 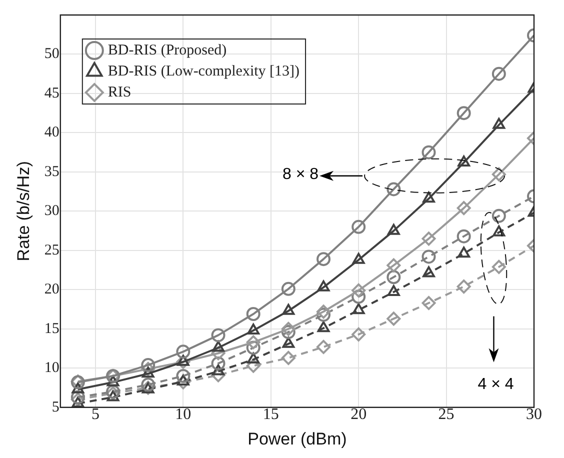 What do you see at coordinates (52, 172) in the screenshot?
I see `y-tick-label: 35` at bounding box center [52, 172].